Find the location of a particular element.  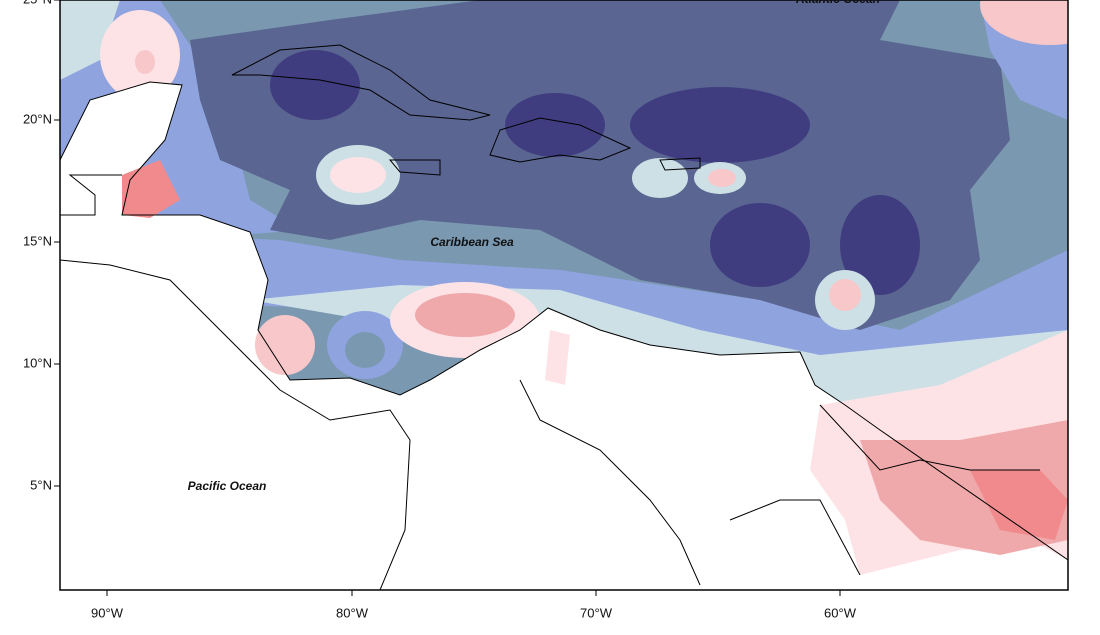

x-tick-label: 90°W is located at coordinates (107, 612).